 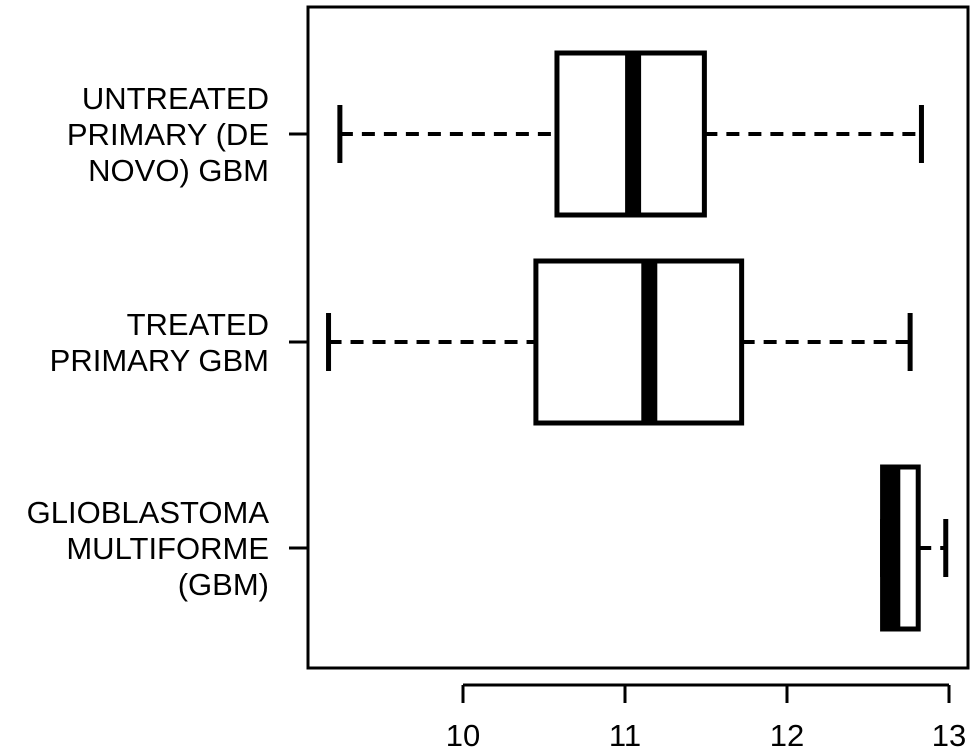 I want to click on iqr-box, so click(x=639, y=342).